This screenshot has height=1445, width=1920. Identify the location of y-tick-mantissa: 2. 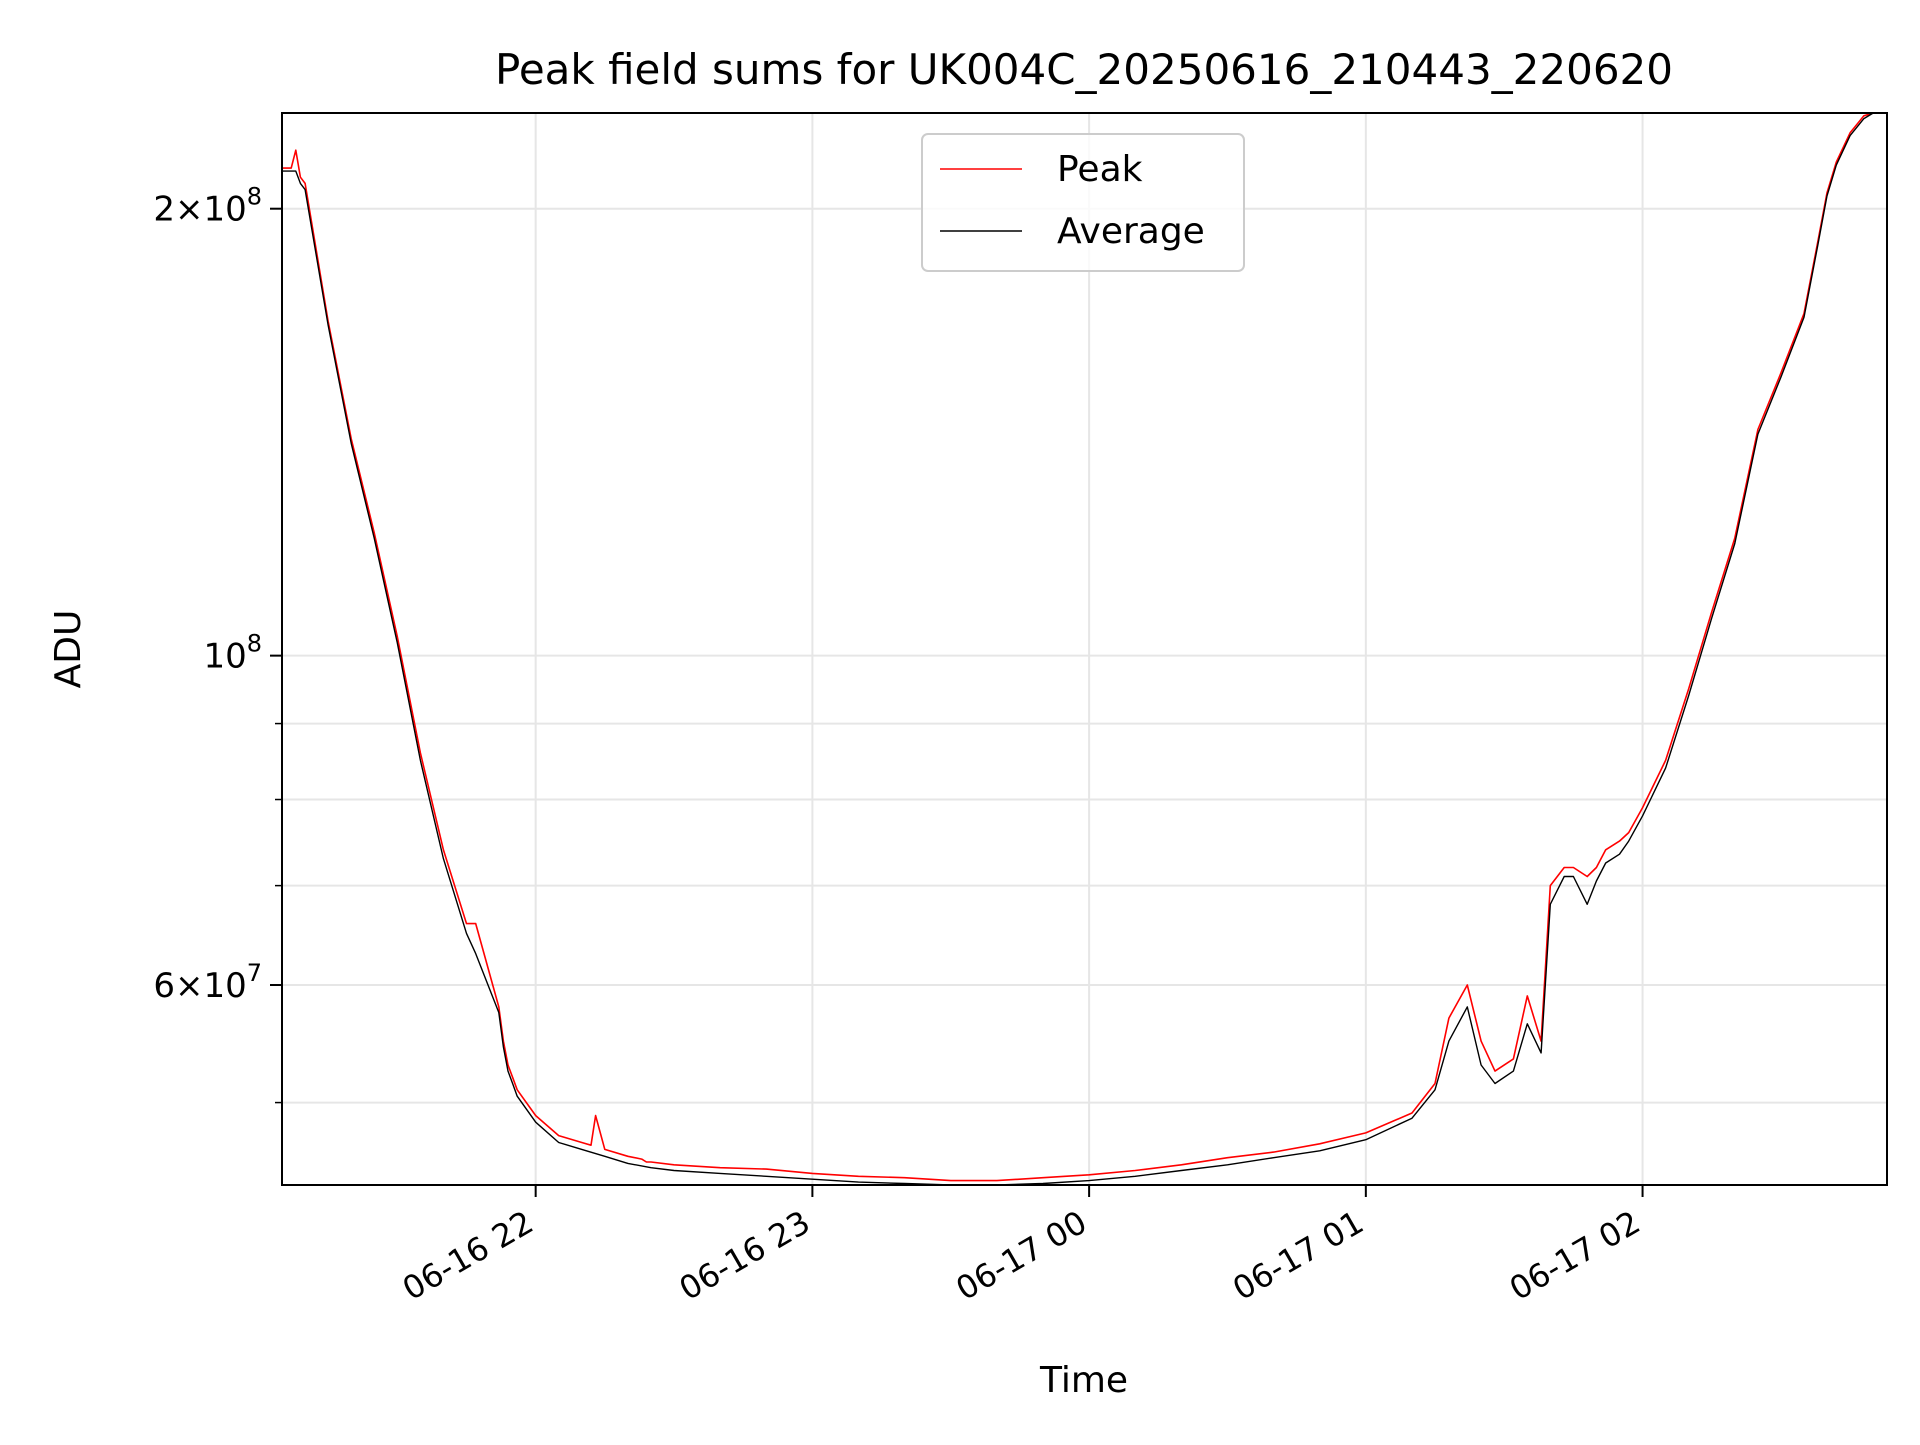
(164, 210).